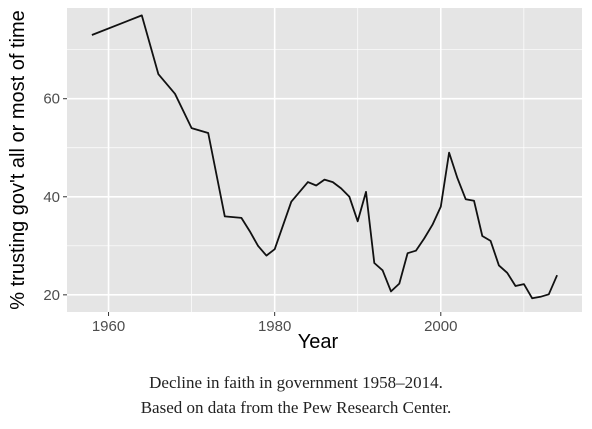  I want to click on x-axis-ticks: 1960 1980 2000, so click(274, 323).